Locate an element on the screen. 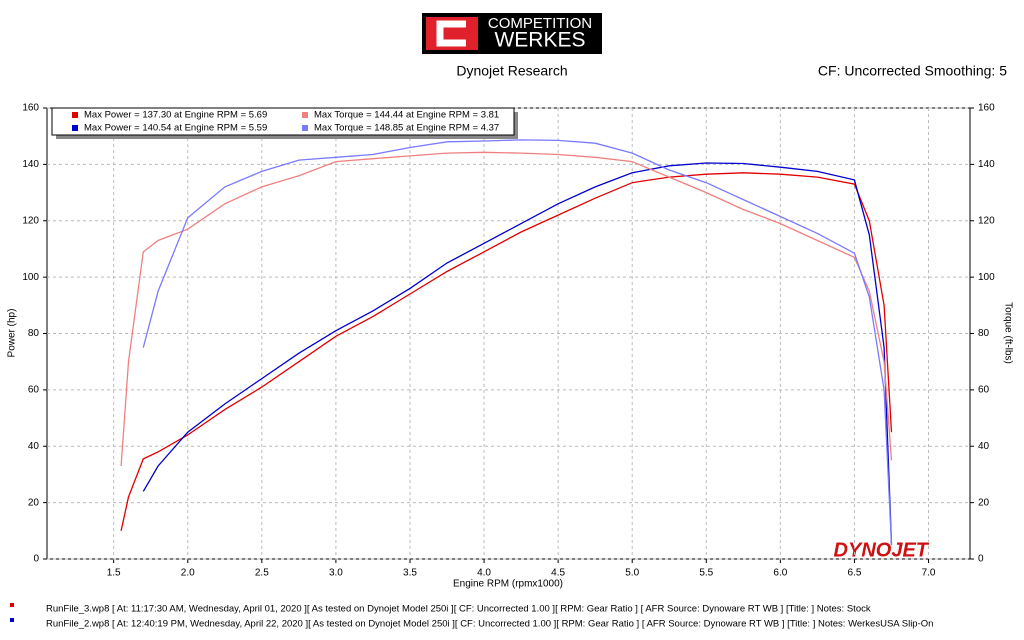 Image resolution: width=1024 pixels, height=640 pixels. y2-tick-label: 160 is located at coordinates (986, 108).